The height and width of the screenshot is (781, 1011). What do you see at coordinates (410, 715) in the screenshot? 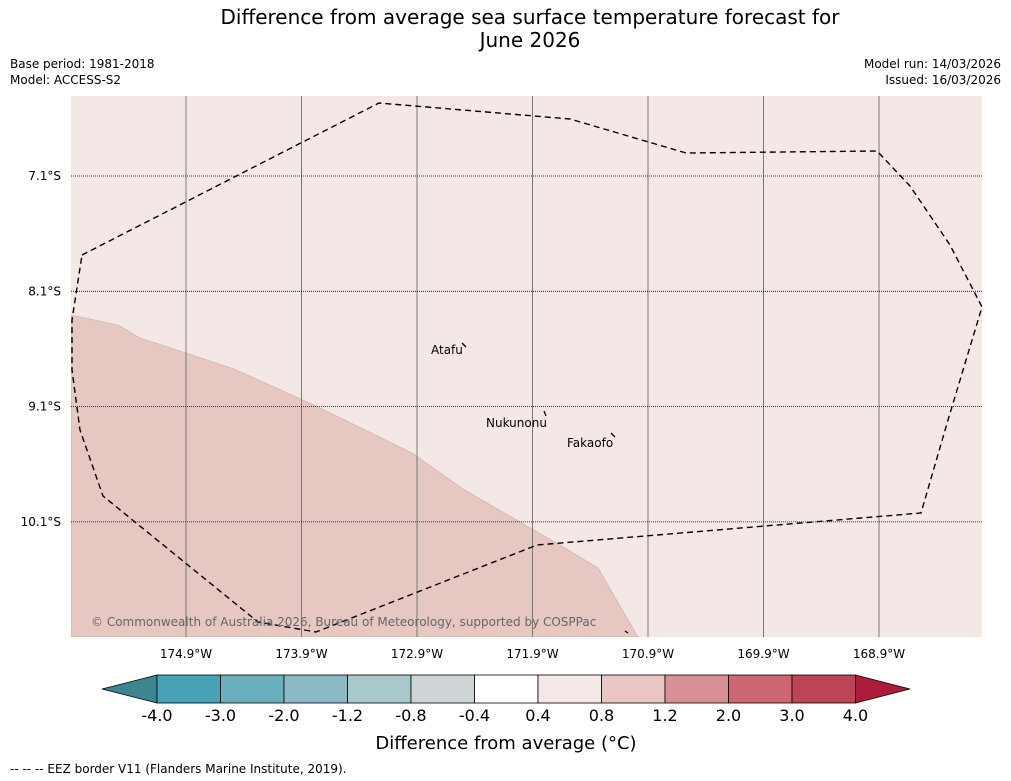
I see `colorbar-tick-label: -0.8` at bounding box center [410, 715].